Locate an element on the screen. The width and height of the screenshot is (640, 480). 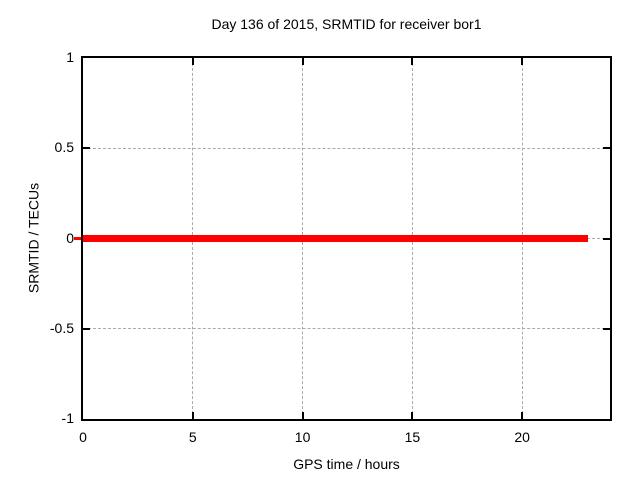
x-tick-label: 5 is located at coordinates (192, 437).